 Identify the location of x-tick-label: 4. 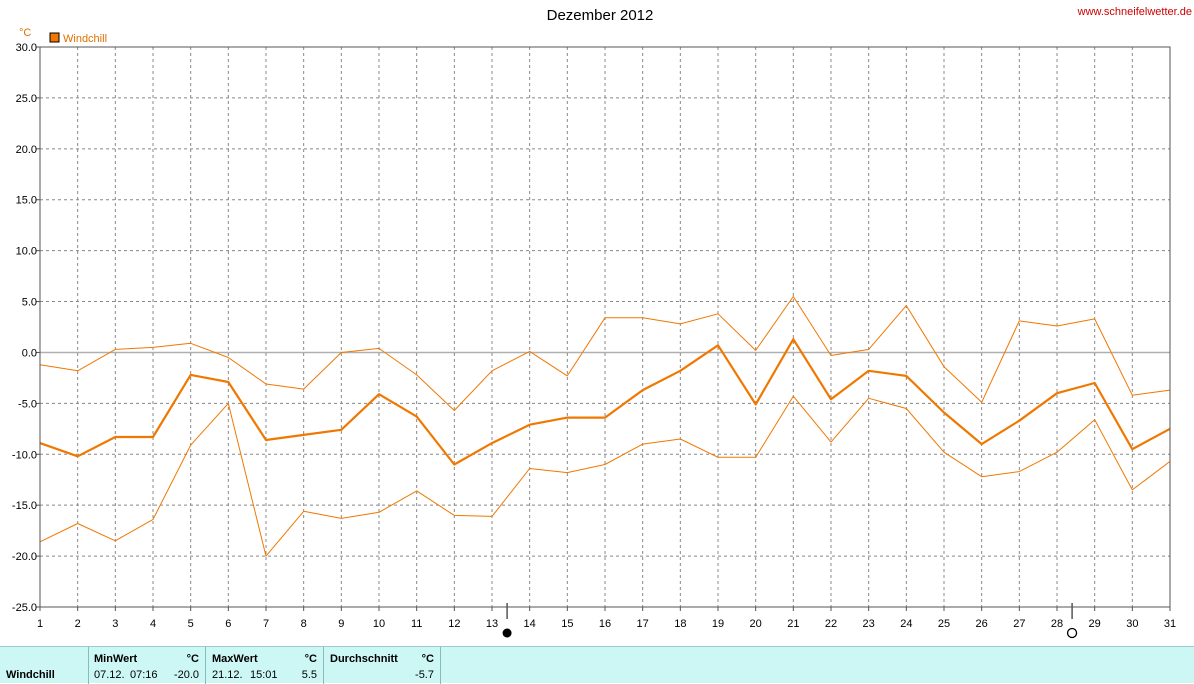
(153, 624).